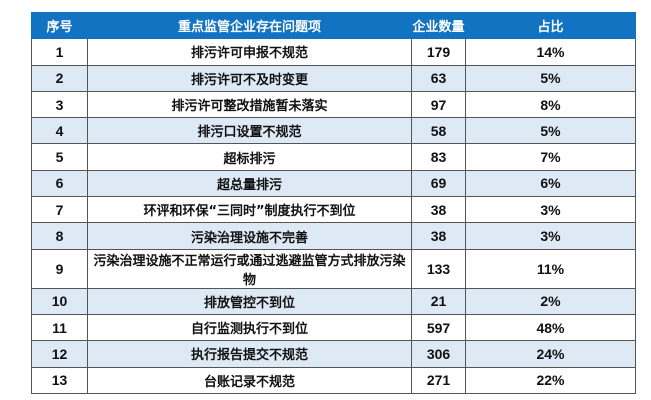 The height and width of the screenshot is (400, 651). Describe the element at coordinates (550, 157) in the screenshot. I see `row-pct: 7%` at that location.